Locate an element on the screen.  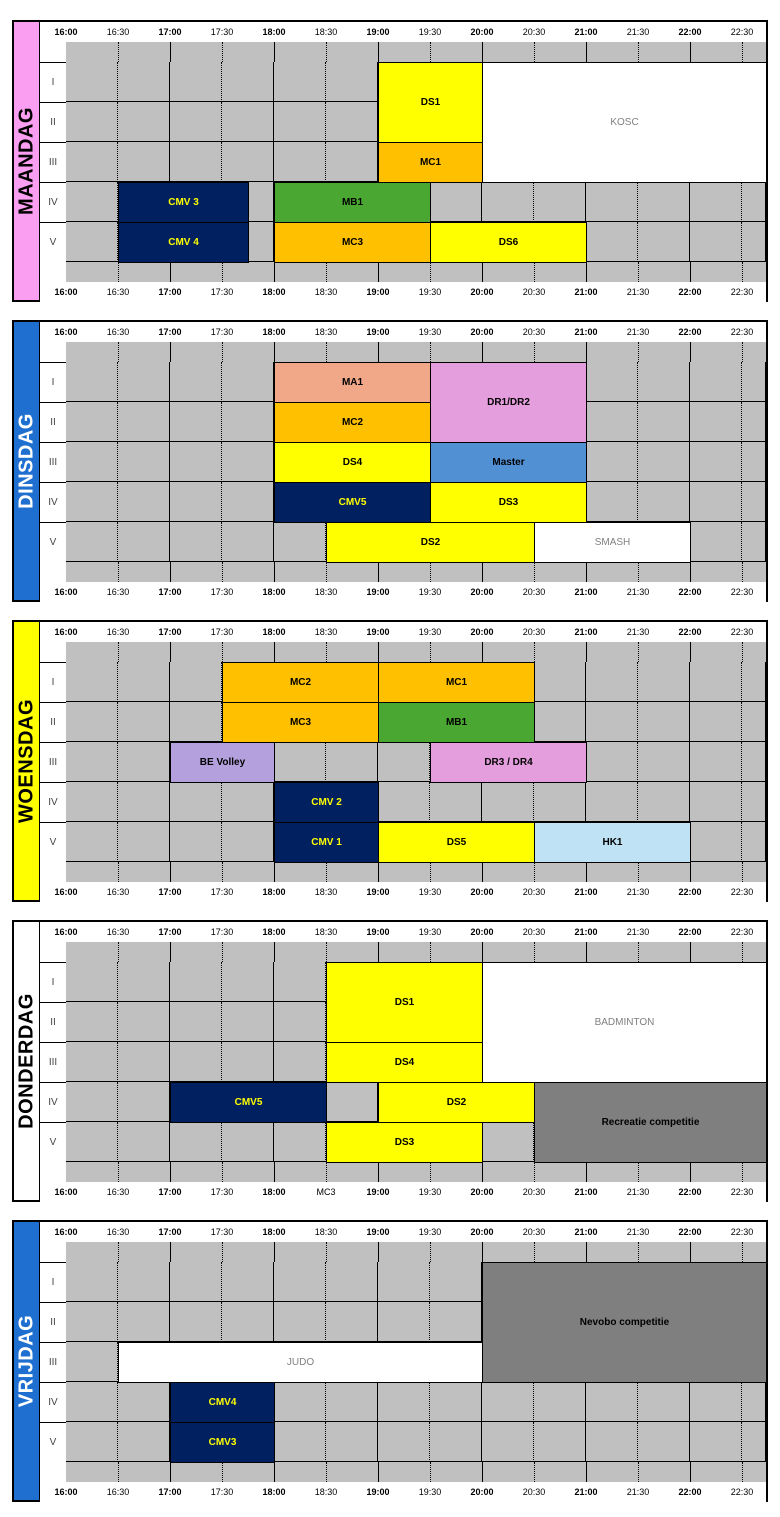
time-label: 17:30 is located at coordinates (222, 1232).